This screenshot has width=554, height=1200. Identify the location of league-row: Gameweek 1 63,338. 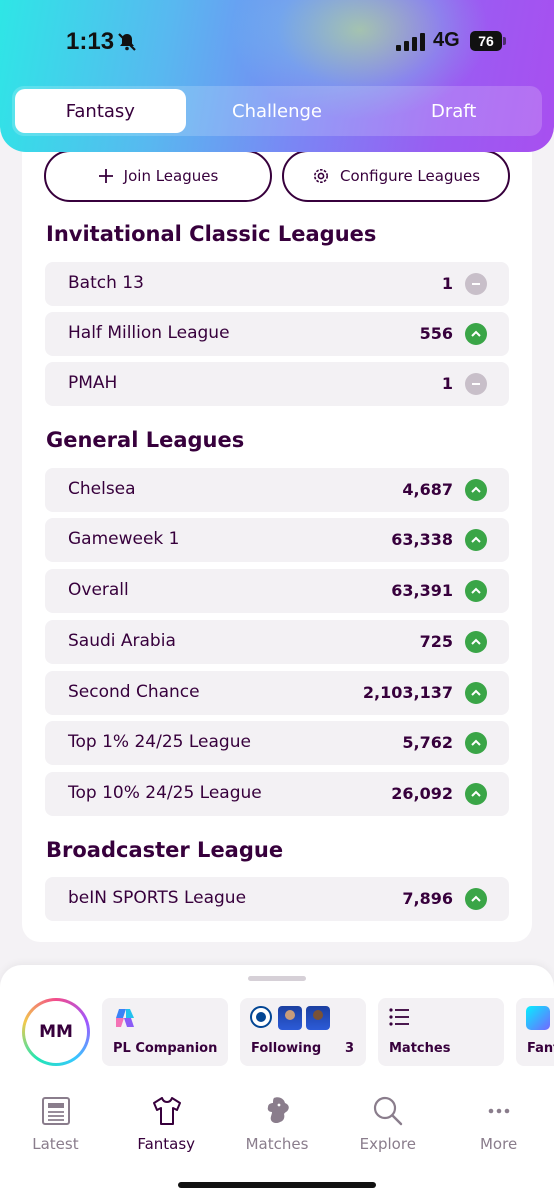
(277, 540).